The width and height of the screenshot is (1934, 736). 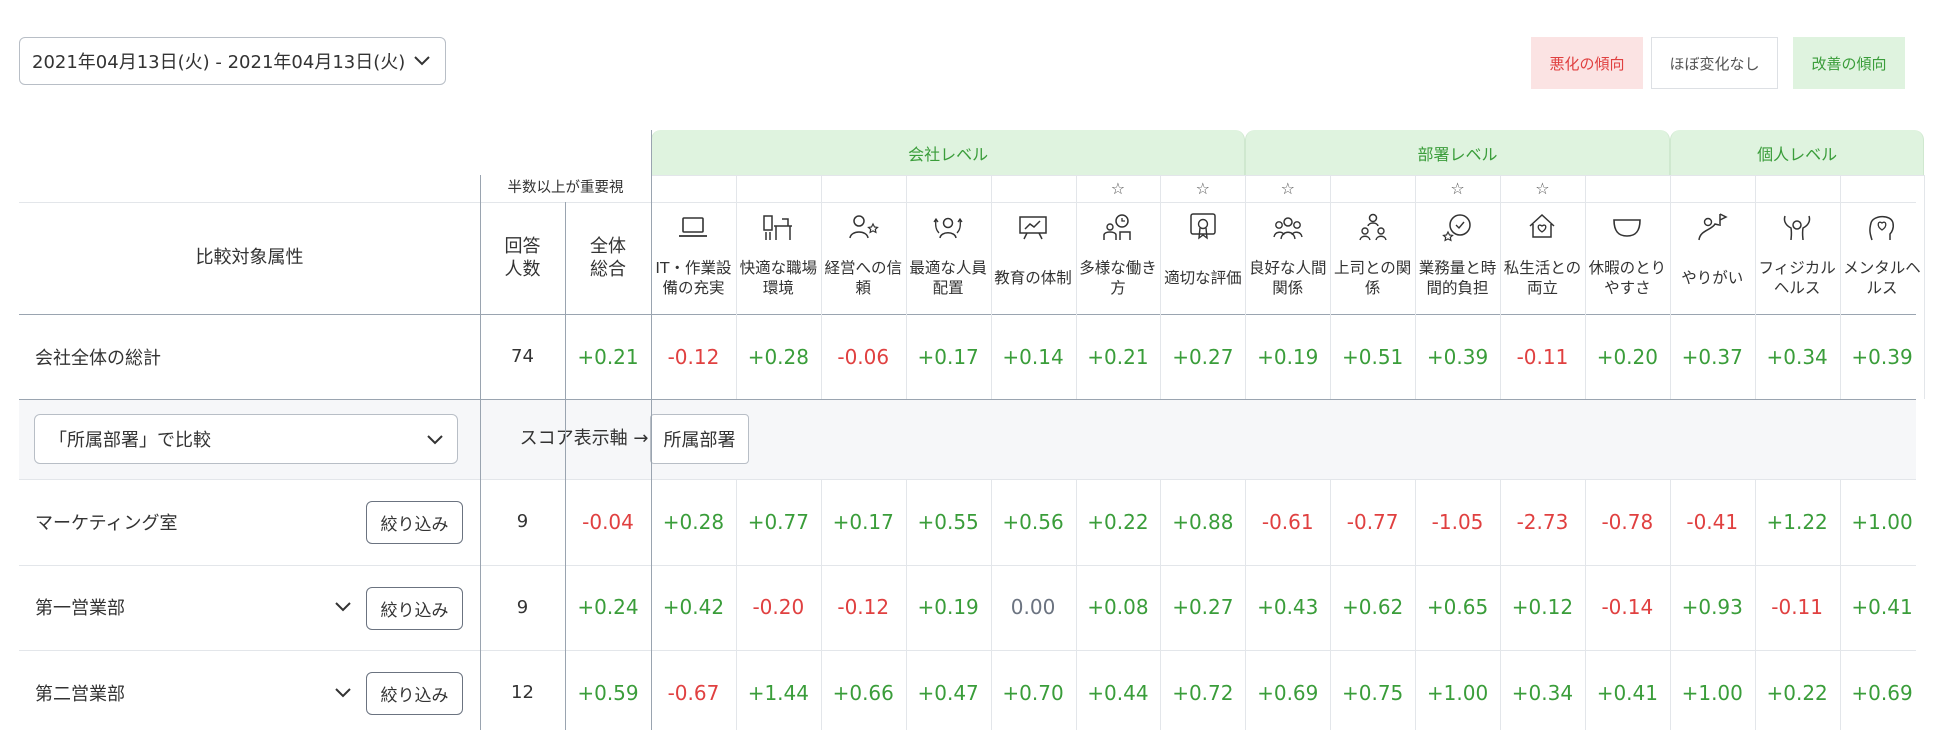 What do you see at coordinates (1712, 356) in the screenshot?
I see `score-cell: +0.37` at bounding box center [1712, 356].